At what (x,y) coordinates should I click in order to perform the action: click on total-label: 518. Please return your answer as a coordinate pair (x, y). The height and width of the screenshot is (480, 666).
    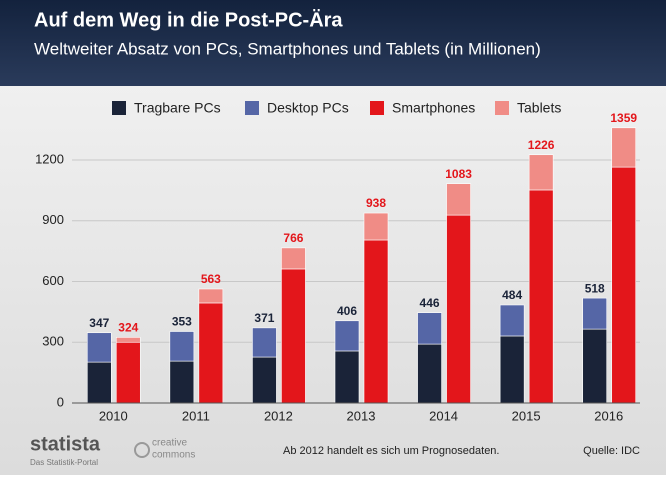
    Looking at the image, I should click on (595, 288).